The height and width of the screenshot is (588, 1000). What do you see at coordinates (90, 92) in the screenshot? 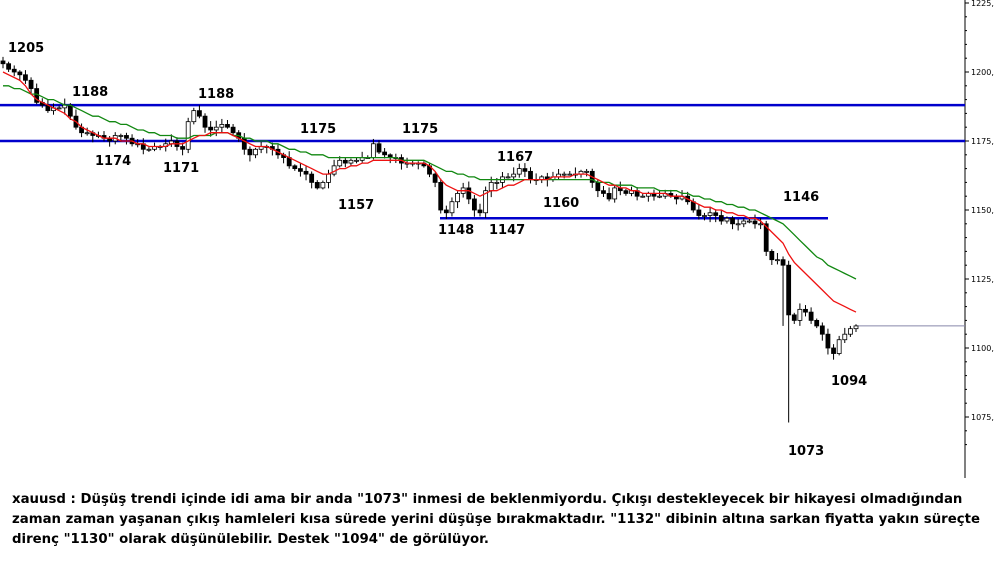
I see `price-label-1188: 1188` at bounding box center [90, 92].